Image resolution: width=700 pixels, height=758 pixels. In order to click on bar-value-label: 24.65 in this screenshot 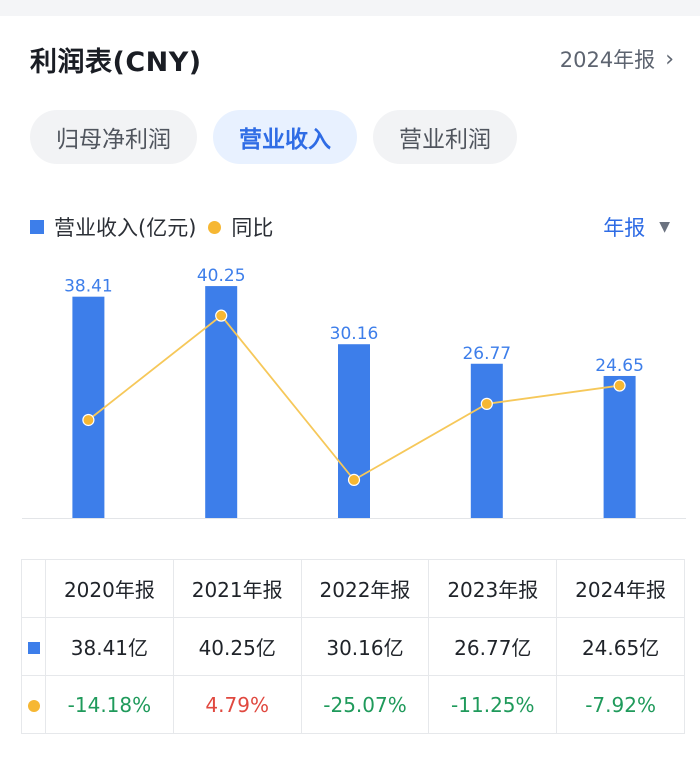, I will do `click(619, 366)`.